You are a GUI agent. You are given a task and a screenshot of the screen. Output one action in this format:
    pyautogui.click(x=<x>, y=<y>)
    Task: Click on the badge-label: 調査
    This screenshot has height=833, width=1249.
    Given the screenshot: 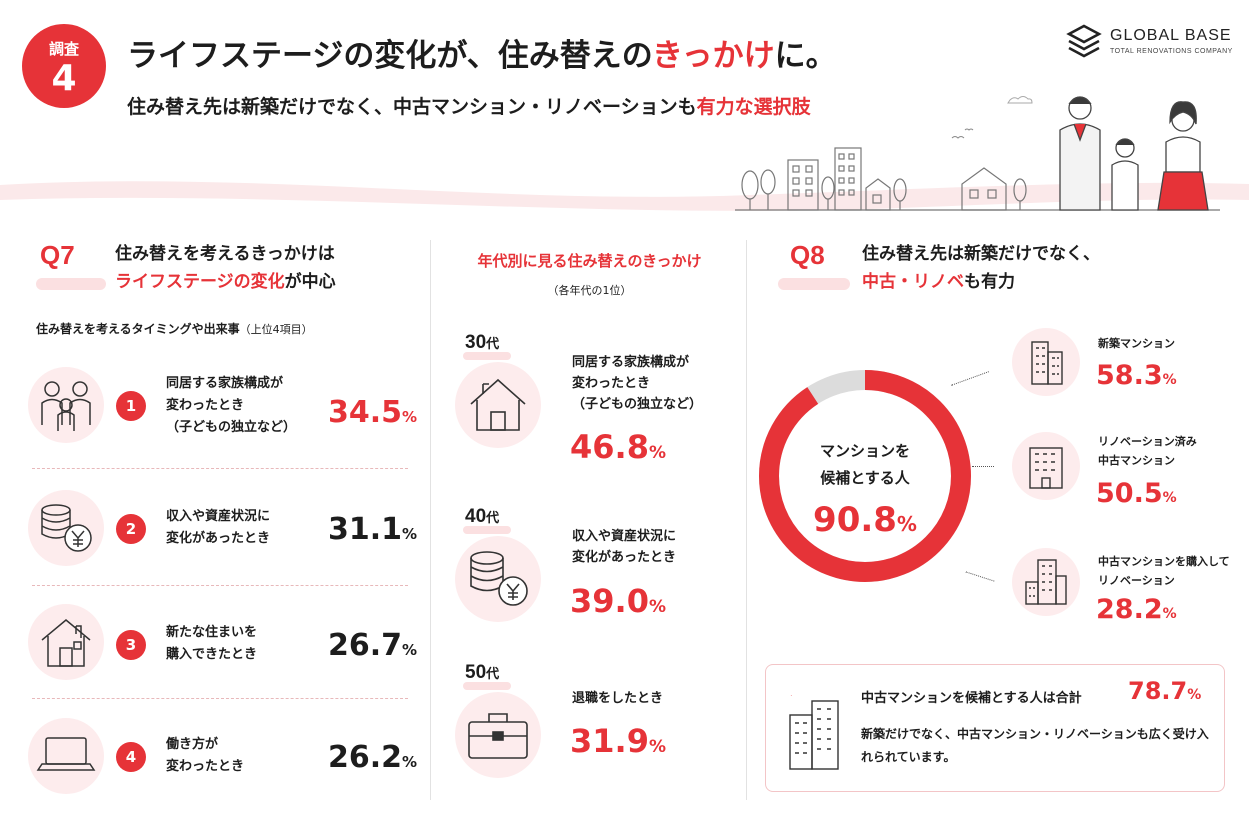 What is the action you would take?
    pyautogui.click(x=63, y=49)
    